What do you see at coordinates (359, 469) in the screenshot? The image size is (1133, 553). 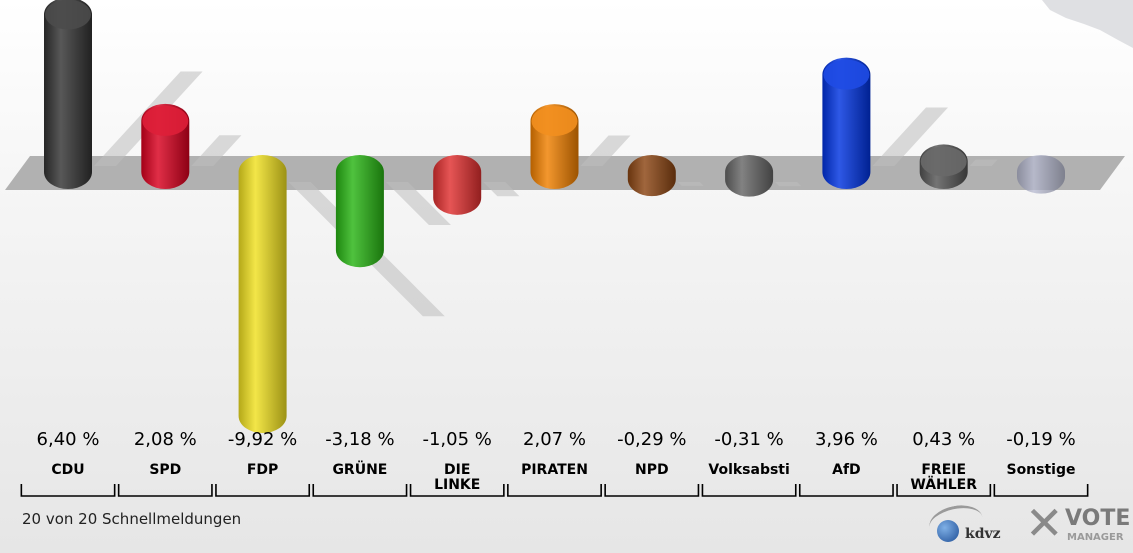 I see `category-label: GRÜNE` at bounding box center [359, 469].